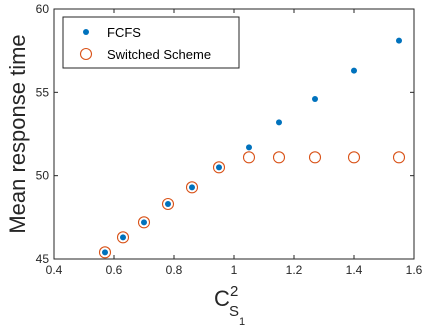 This screenshot has width=428, height=334. I want to click on x-axis-label-subsubscript: 1, so click(242, 322).